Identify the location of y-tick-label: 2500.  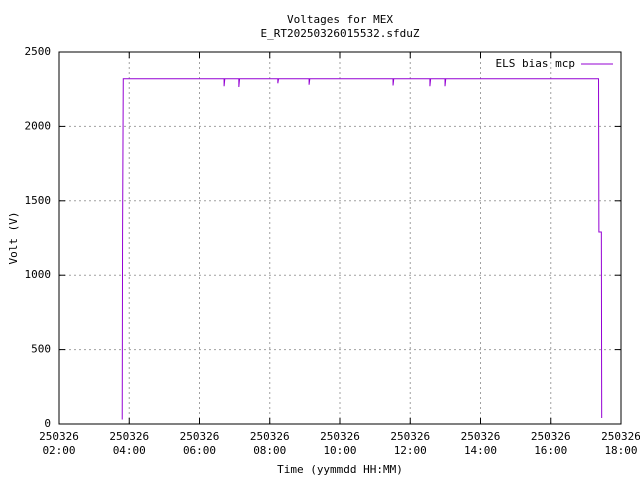
(38, 51).